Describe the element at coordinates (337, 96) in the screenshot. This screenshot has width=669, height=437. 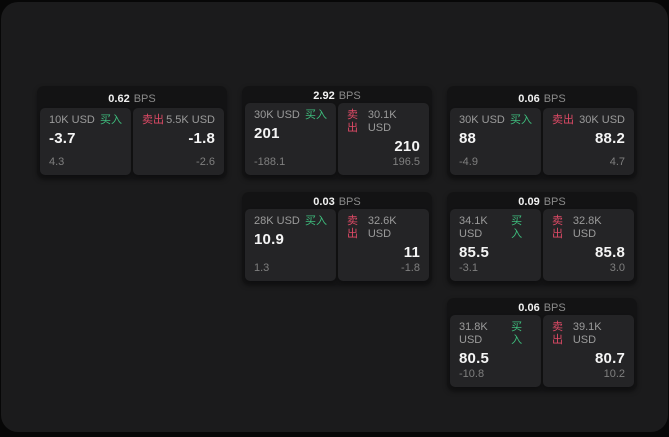
I see `bps-header: 2.92 BPS` at that location.